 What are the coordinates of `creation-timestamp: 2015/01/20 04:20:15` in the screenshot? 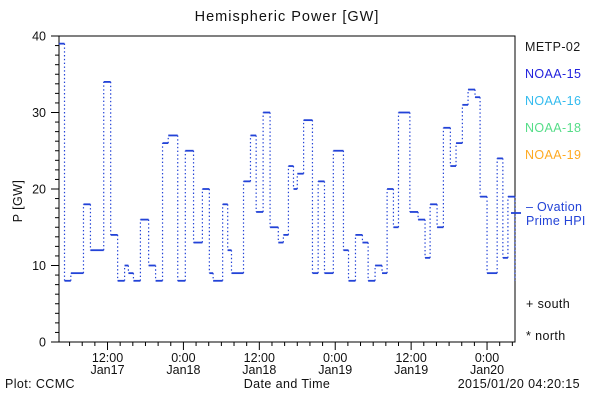 It's located at (518, 384).